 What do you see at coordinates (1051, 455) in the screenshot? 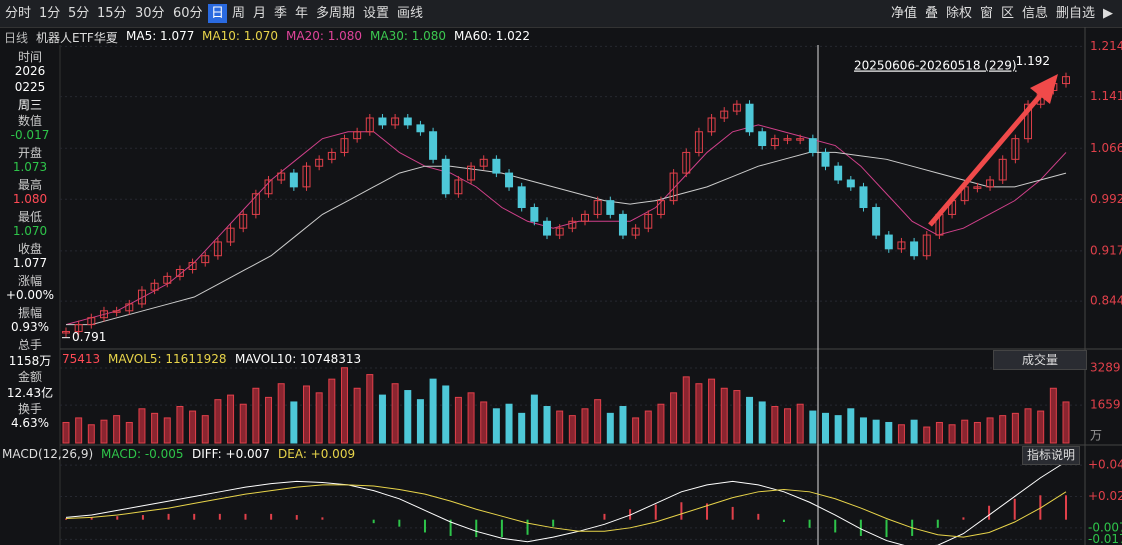
I see `help-button: 指标说明` at bounding box center [1051, 455].